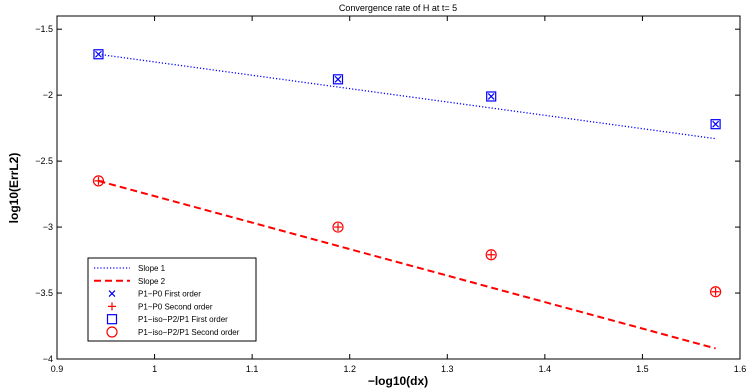  Describe the element at coordinates (398, 8) in the screenshot. I see `chart-title: Convergence rate of H at t= 5` at that location.